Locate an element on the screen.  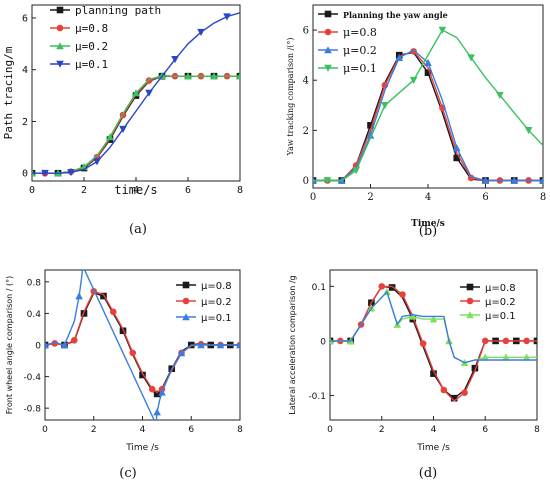
legend-label: planning path is located at coordinates (118, 10).